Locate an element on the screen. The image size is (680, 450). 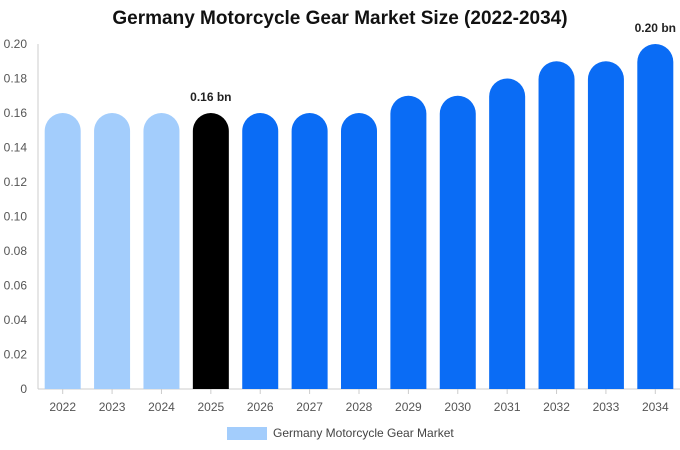
y-tick-label: 0.04 is located at coordinates (16, 320).